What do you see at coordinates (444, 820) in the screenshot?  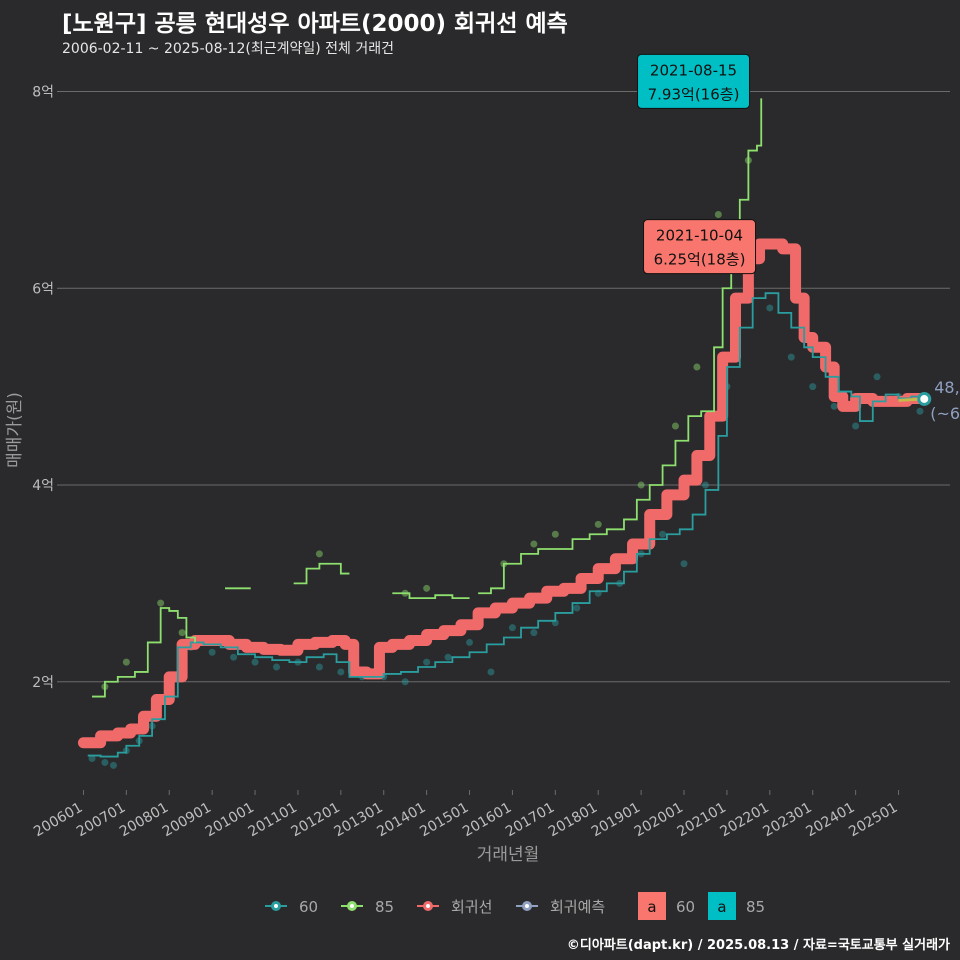 I see `x-tick-label: 201501` at bounding box center [444, 820].